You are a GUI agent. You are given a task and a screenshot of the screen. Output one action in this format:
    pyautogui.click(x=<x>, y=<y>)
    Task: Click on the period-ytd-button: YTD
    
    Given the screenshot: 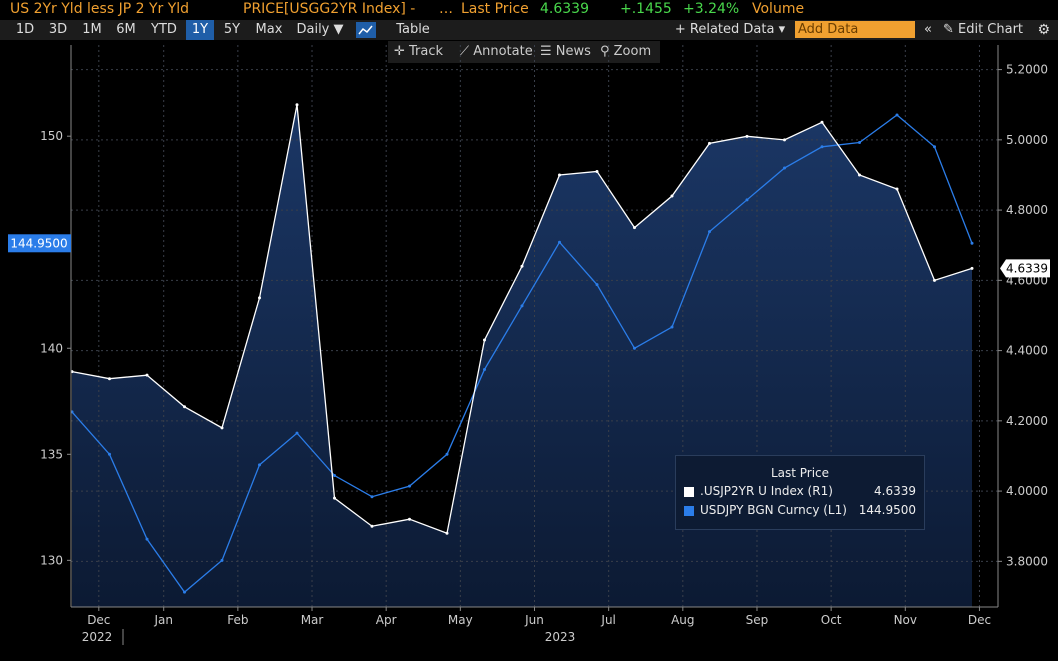 What is the action you would take?
    pyautogui.click(x=164, y=30)
    